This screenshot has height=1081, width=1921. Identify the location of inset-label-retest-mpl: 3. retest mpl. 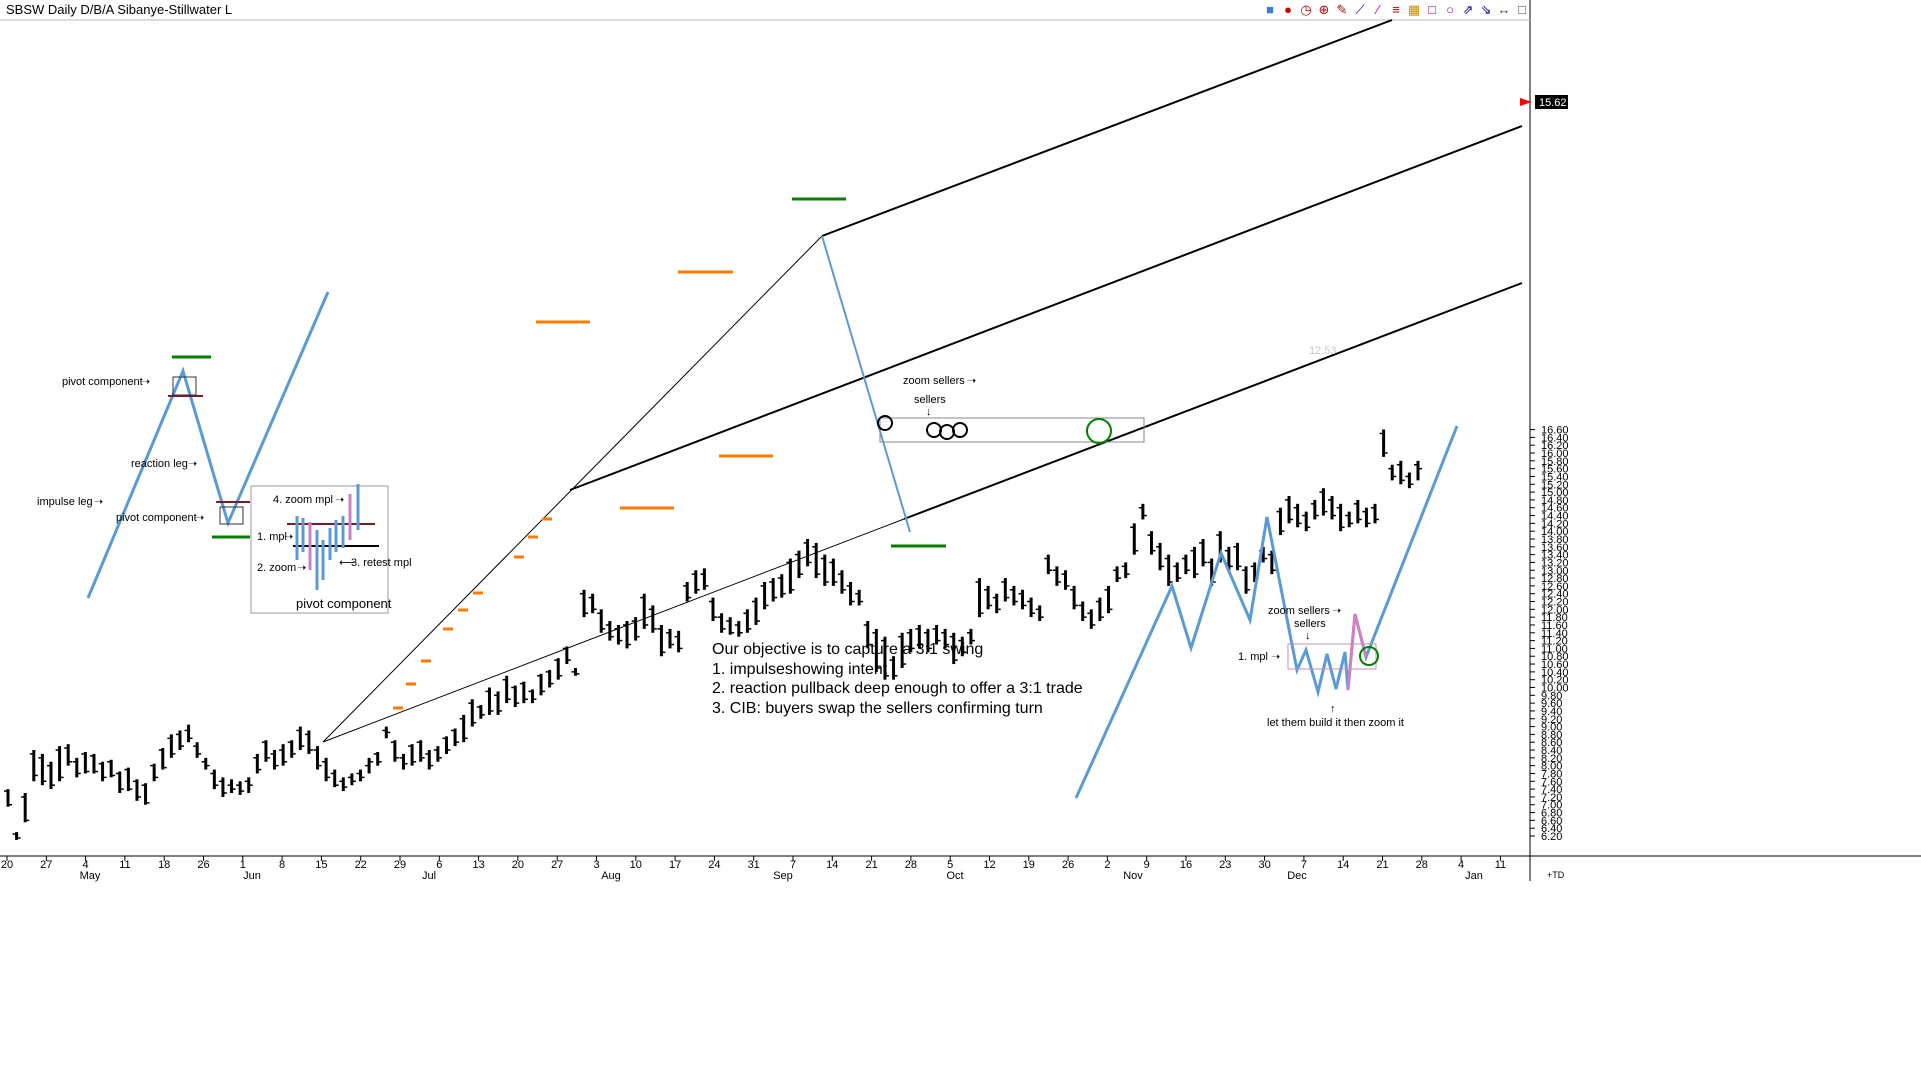
(381, 563).